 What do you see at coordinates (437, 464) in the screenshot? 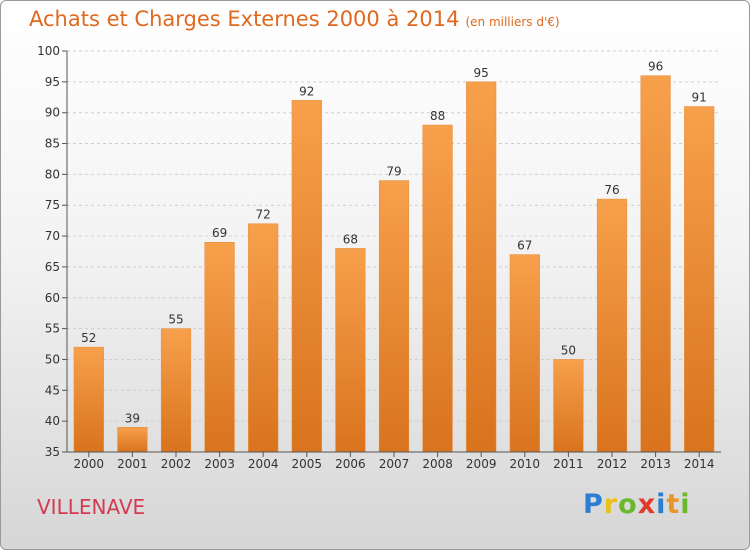
I see `x-tick-label: 2008` at bounding box center [437, 464].